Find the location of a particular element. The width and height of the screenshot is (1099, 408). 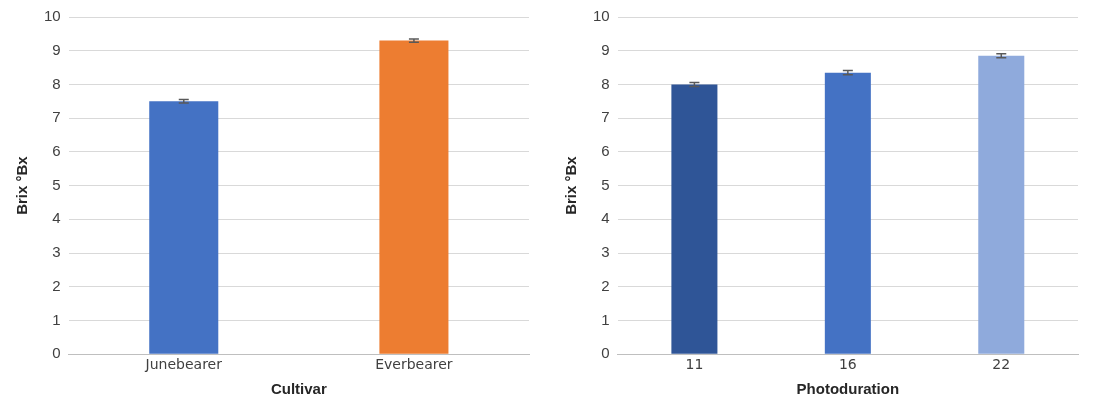

x-tick-label: 16 is located at coordinates (847, 364).